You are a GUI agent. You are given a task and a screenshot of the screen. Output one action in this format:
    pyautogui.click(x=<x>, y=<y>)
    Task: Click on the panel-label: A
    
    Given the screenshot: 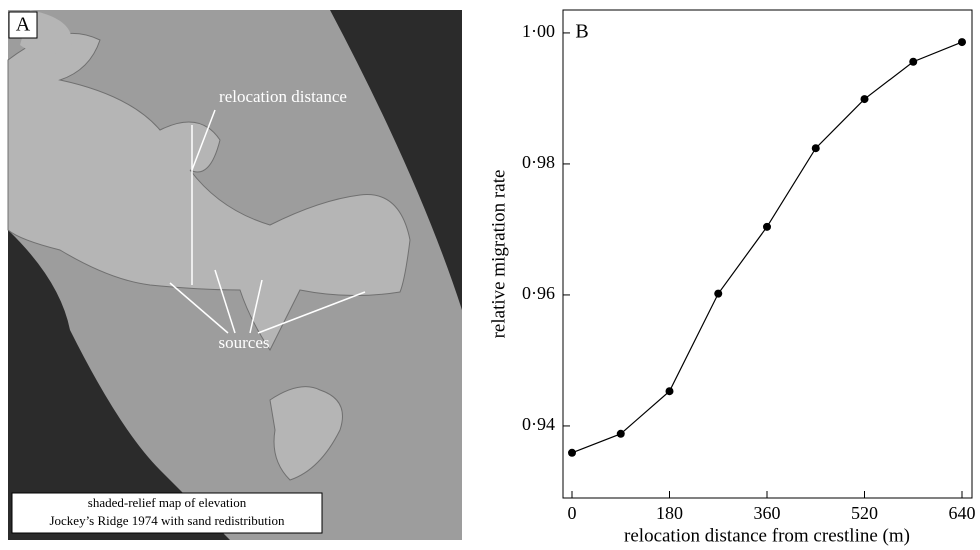 What is the action you would take?
    pyautogui.click(x=23, y=25)
    